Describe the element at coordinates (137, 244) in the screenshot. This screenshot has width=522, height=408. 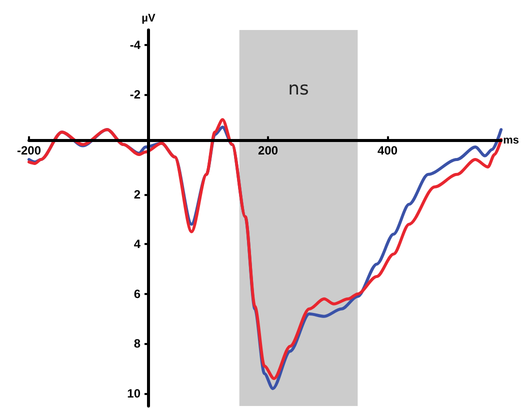
I see `y-tick-label: 4` at that location.